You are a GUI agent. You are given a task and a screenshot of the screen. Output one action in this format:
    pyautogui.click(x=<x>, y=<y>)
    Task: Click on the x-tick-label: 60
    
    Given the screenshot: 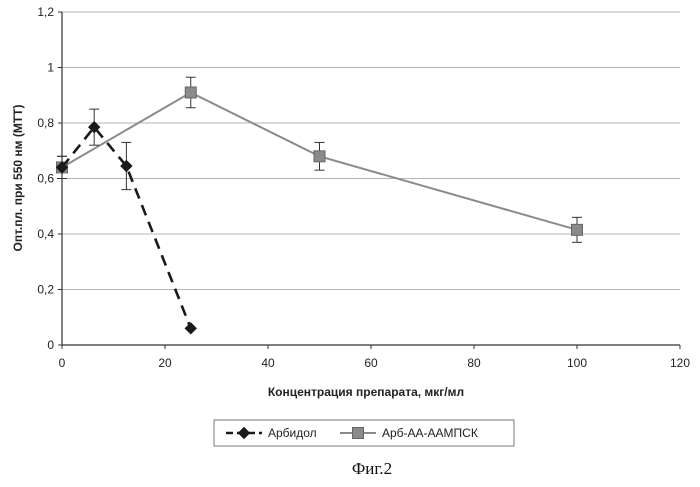 What is the action you would take?
    pyautogui.click(x=371, y=363)
    